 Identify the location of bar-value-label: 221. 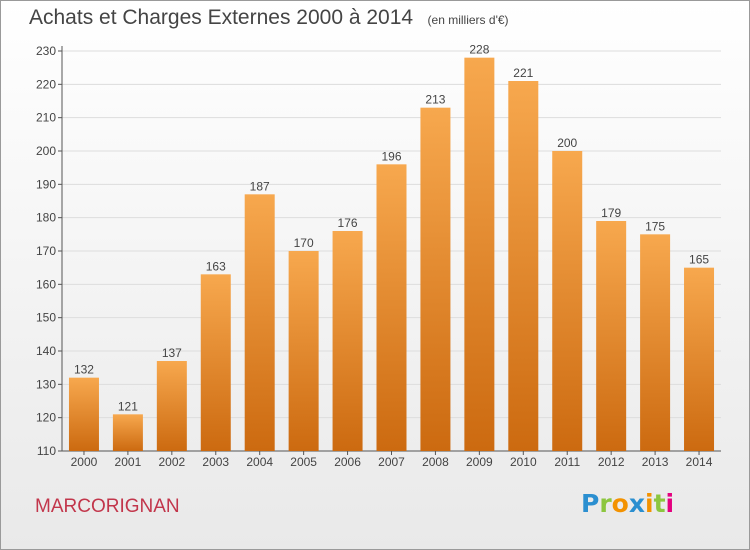
(523, 73).